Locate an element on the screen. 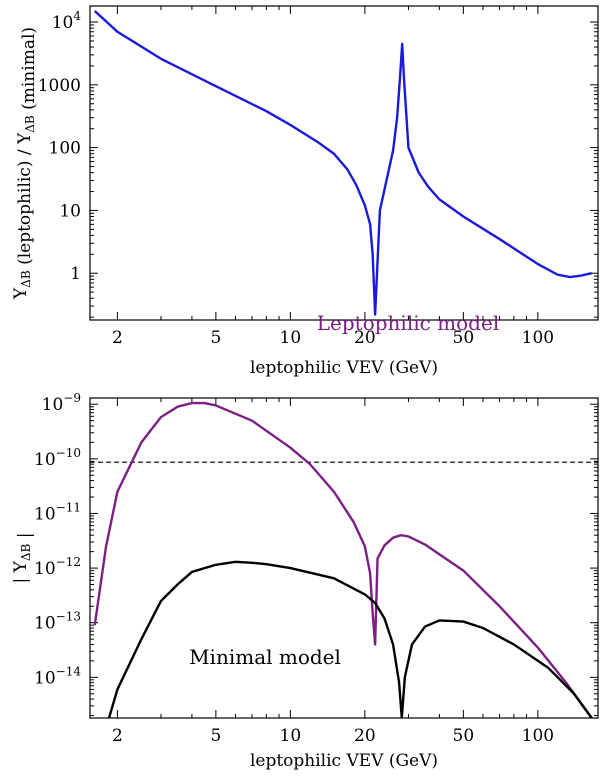 The width and height of the screenshot is (610, 777). y-axis-label: | YΔB | is located at coordinates (23, 558).